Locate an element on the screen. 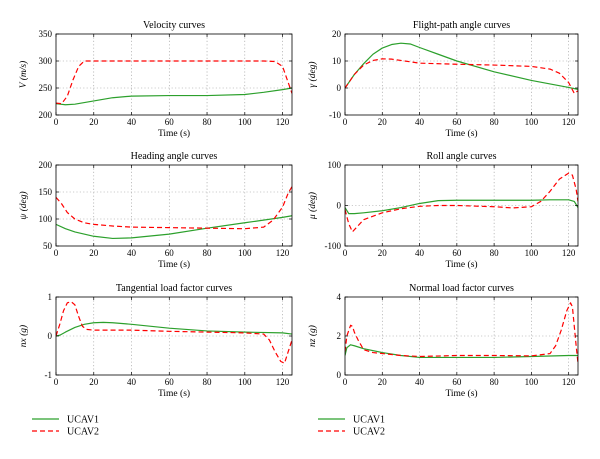 This screenshot has width=600, height=459. y-tick-label: 20 is located at coordinates (337, 34).